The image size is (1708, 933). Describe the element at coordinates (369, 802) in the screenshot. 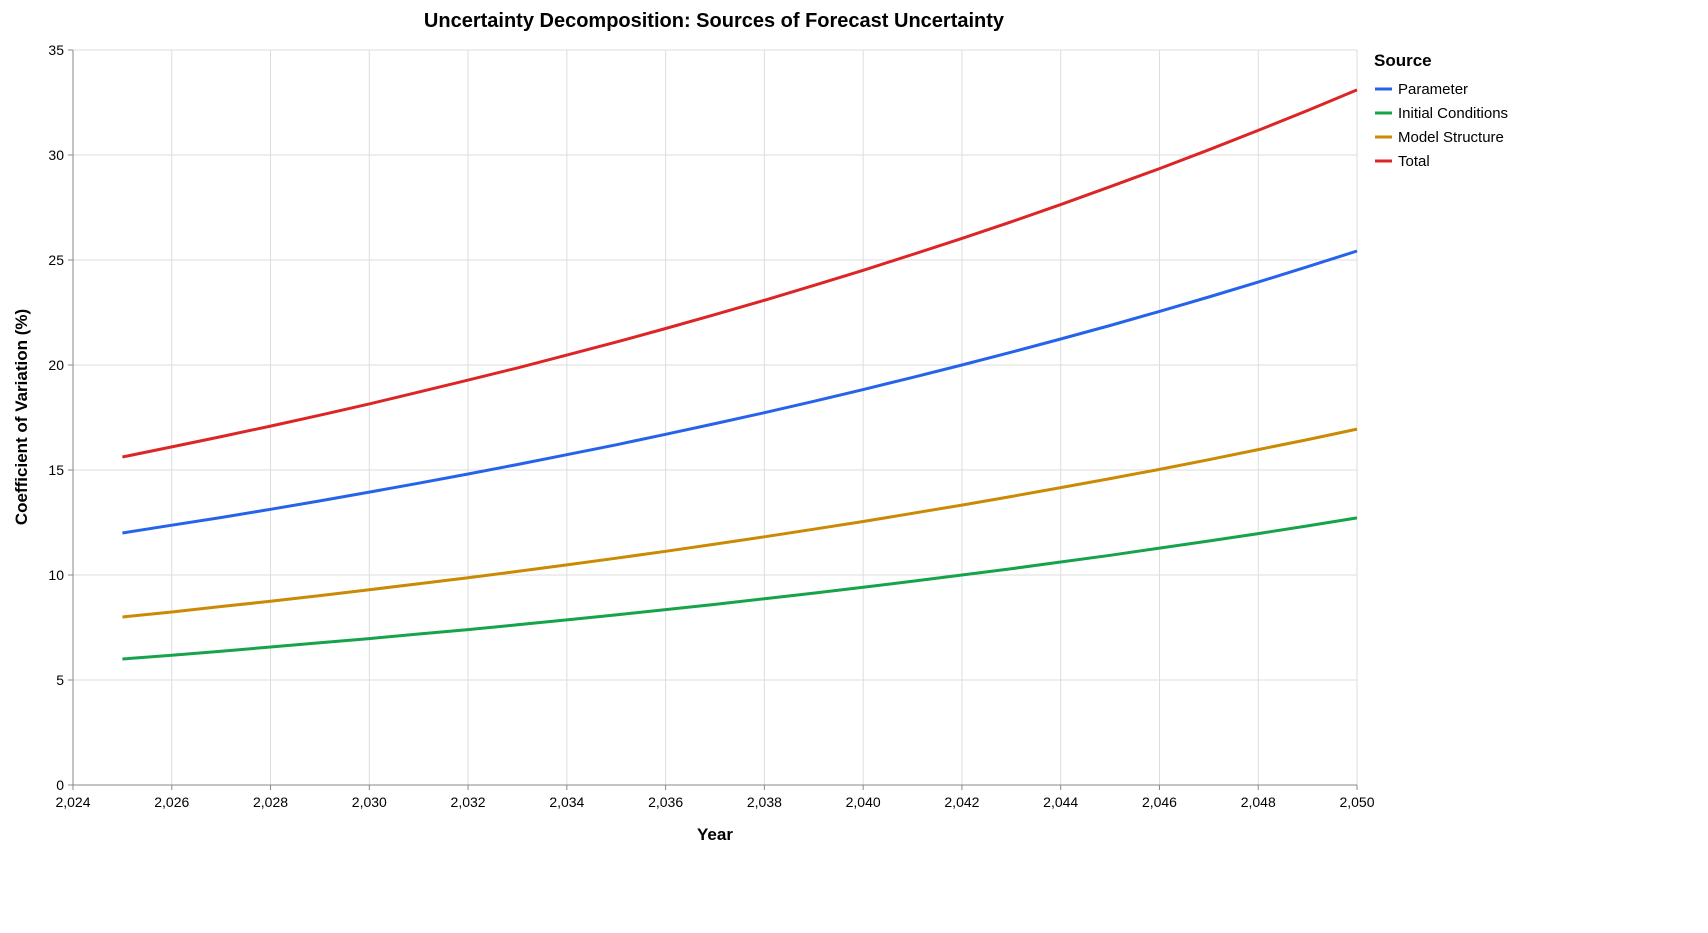

I see `x-tick-label: 2,030` at that location.